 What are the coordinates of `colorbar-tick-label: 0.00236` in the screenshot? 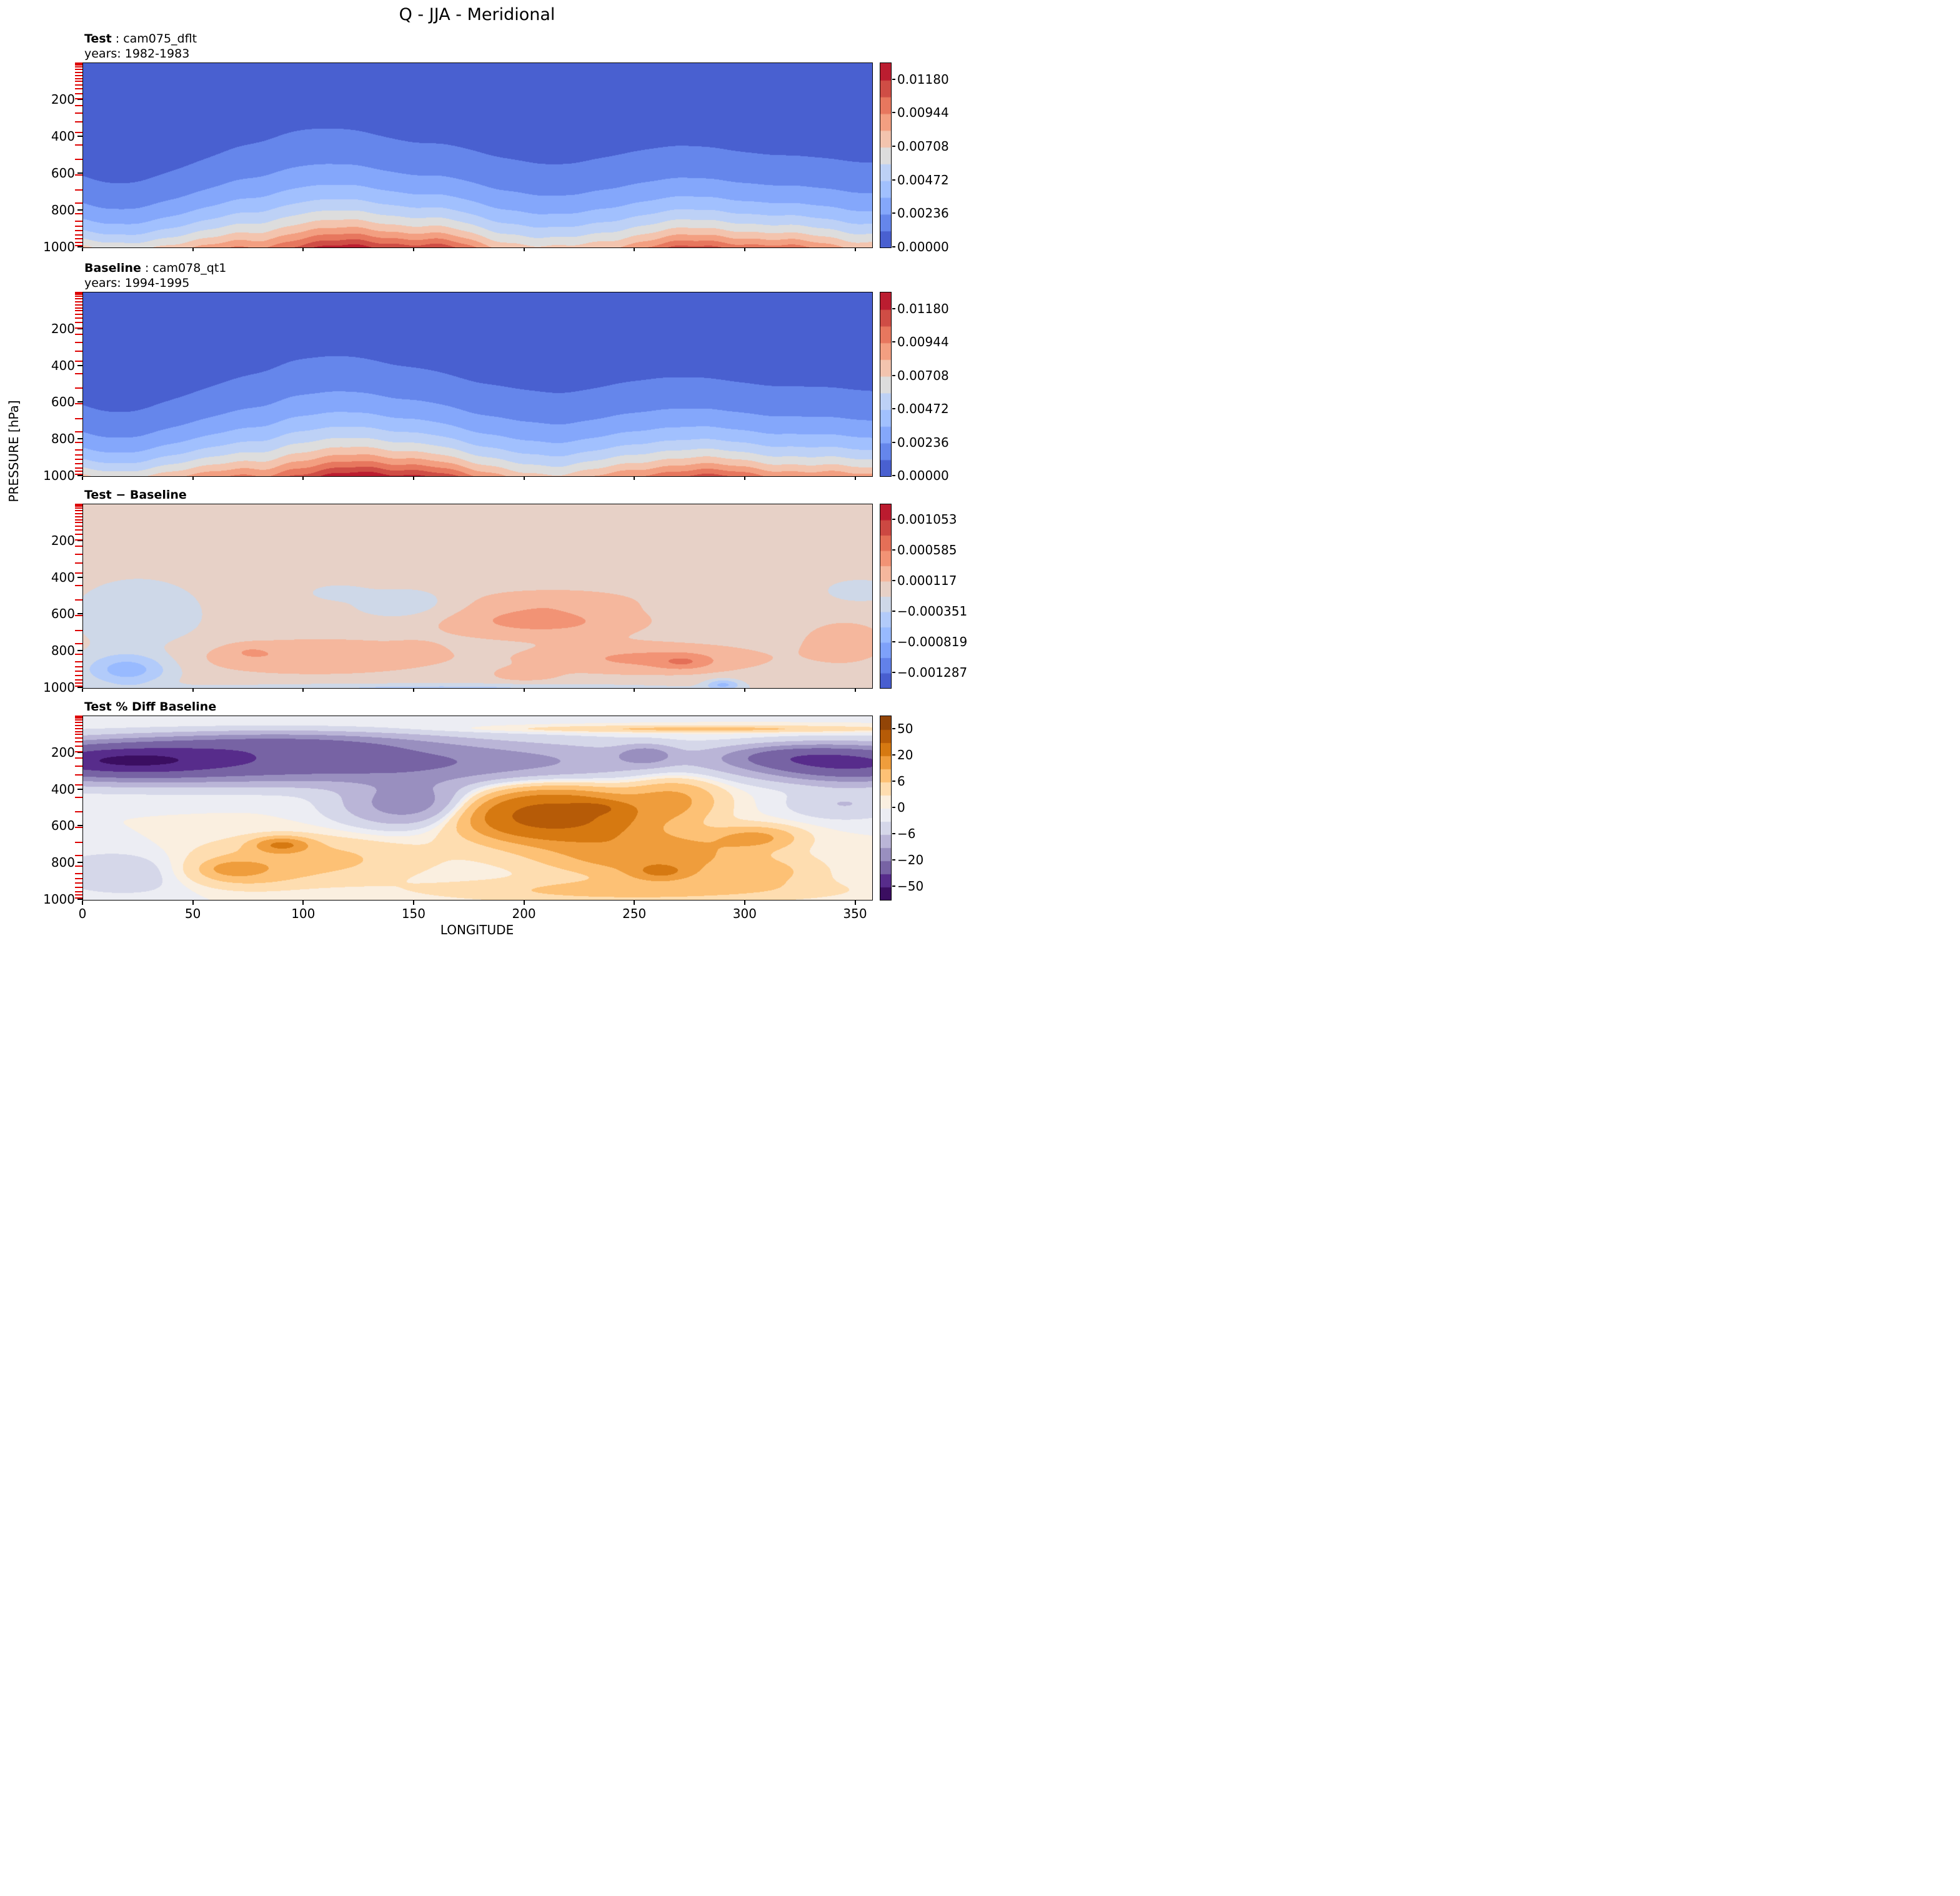 It's located at (923, 213).